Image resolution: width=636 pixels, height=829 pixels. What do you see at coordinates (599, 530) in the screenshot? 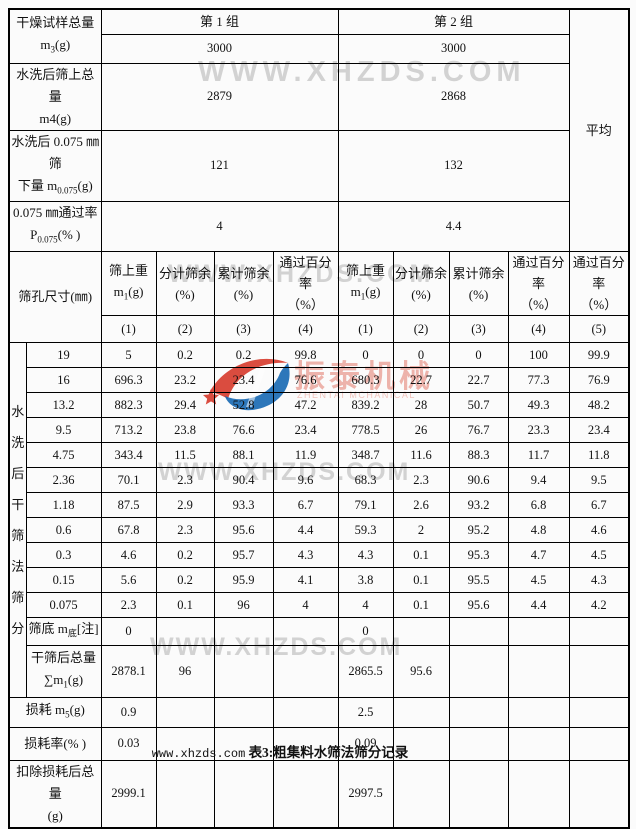
I see `value-cell: 4.6` at bounding box center [599, 530].